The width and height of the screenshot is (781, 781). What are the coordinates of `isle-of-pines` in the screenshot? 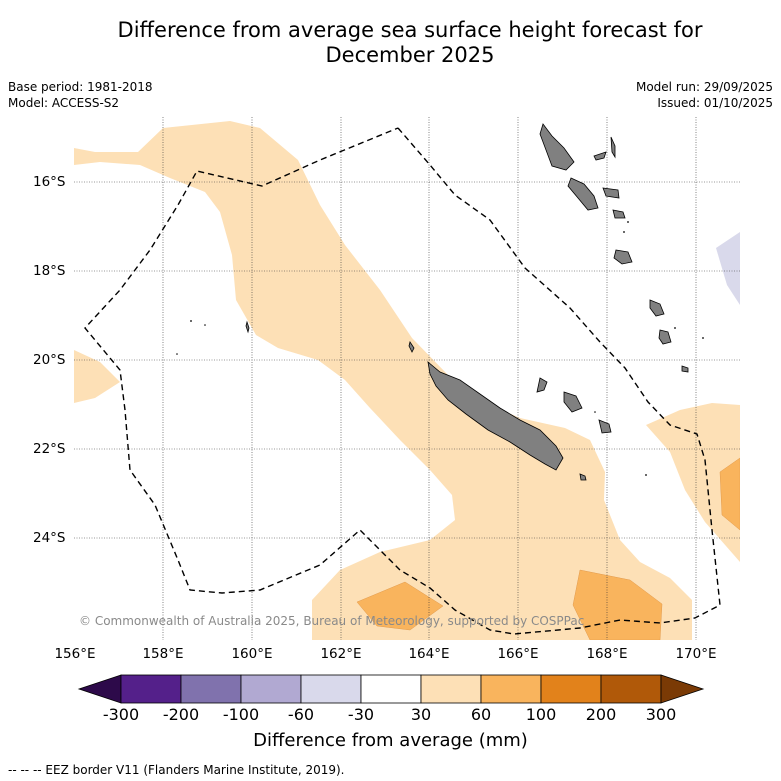 It's located at (583, 477).